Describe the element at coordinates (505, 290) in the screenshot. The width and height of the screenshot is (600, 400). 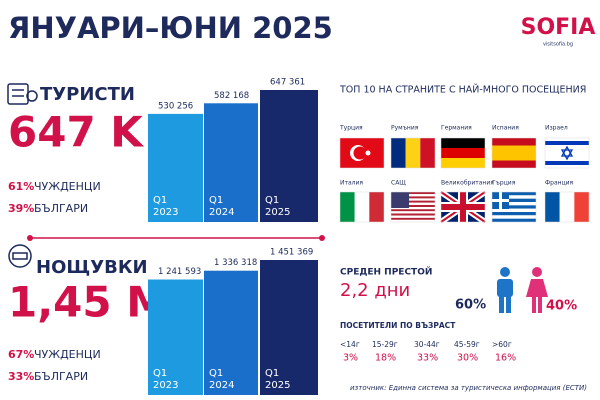
I see `male-icon` at that location.